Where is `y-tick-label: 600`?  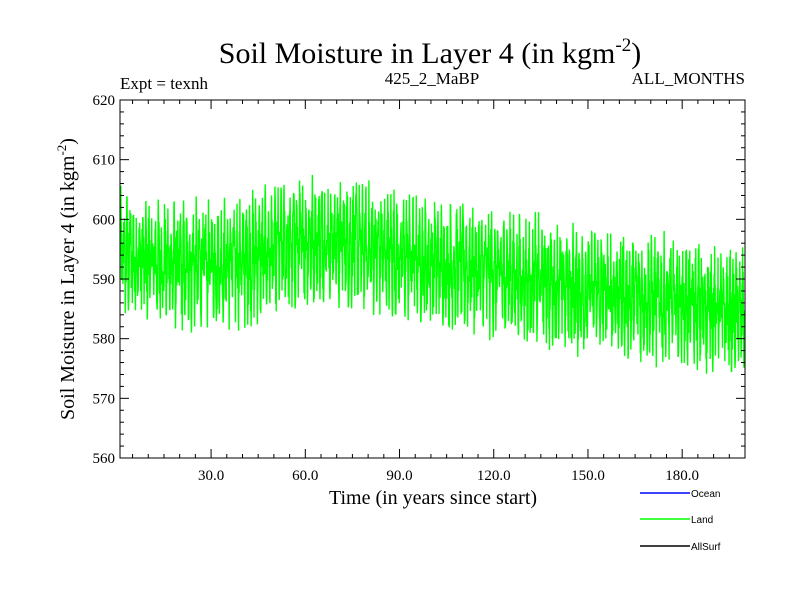
y-tick-label: 600 is located at coordinates (104, 220).